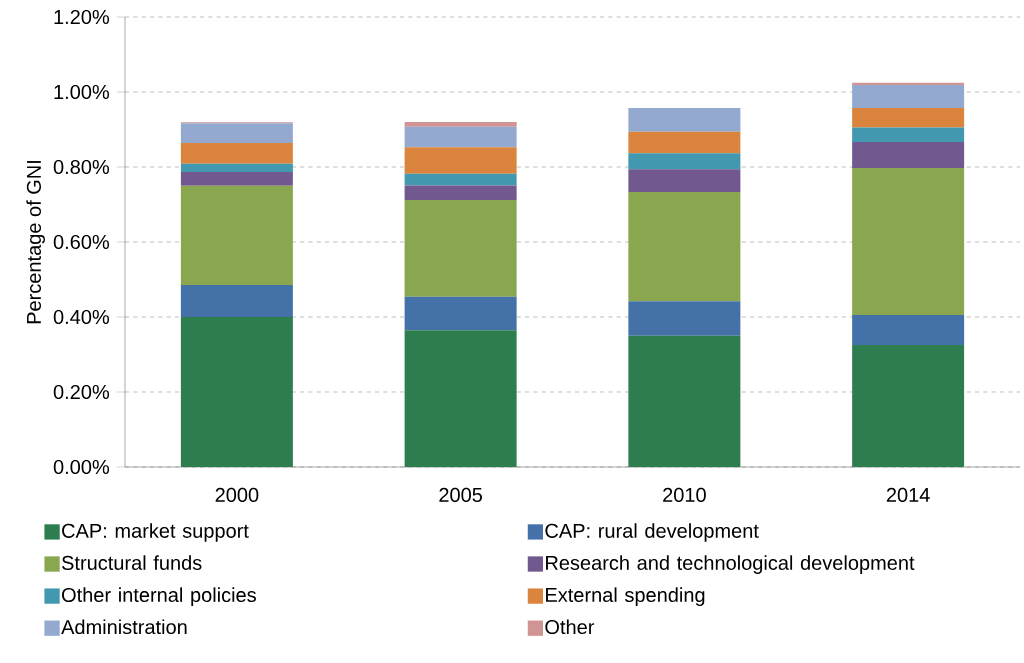 Image resolution: width=1024 pixels, height=663 pixels. What do you see at coordinates (684, 494) in the screenshot?
I see `x-tick-label: 2010` at bounding box center [684, 494].